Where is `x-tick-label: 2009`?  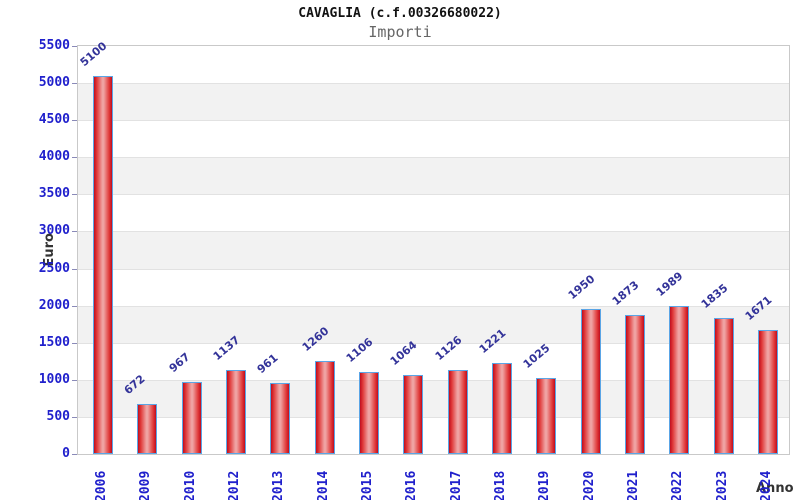
x-tick-label: 2009 is located at coordinates (146, 485).